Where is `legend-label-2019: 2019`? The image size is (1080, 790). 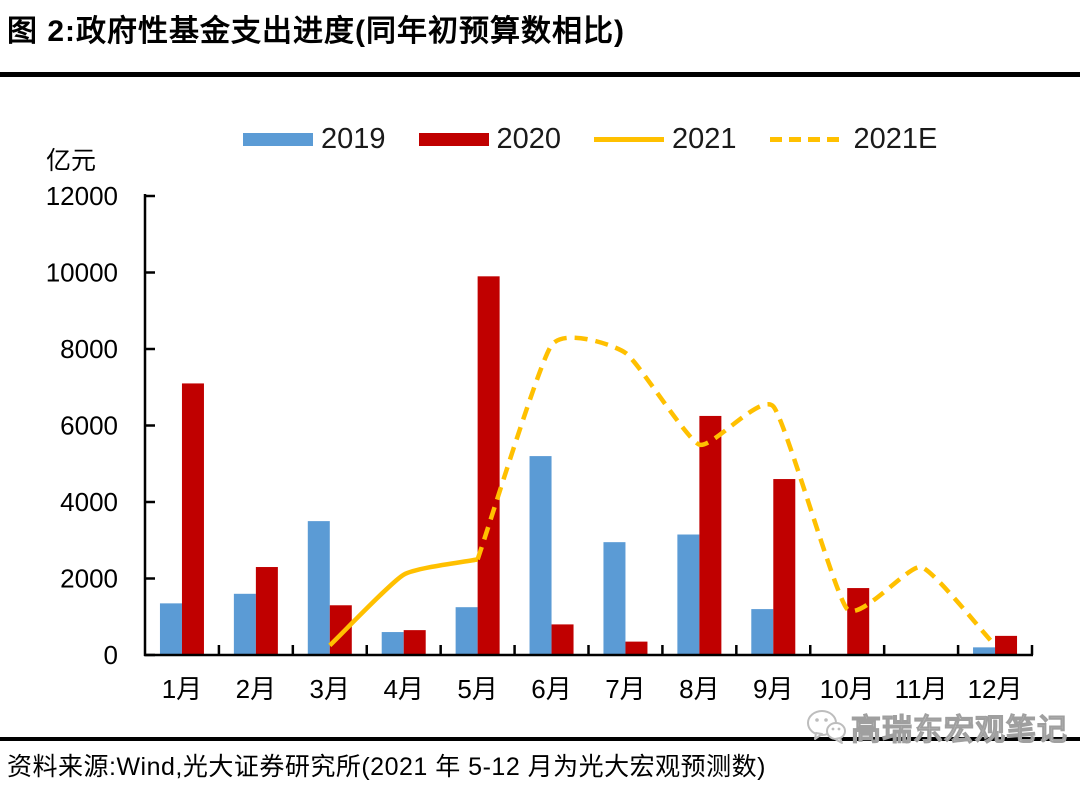 legend-label-2019: 2019 is located at coordinates (353, 139).